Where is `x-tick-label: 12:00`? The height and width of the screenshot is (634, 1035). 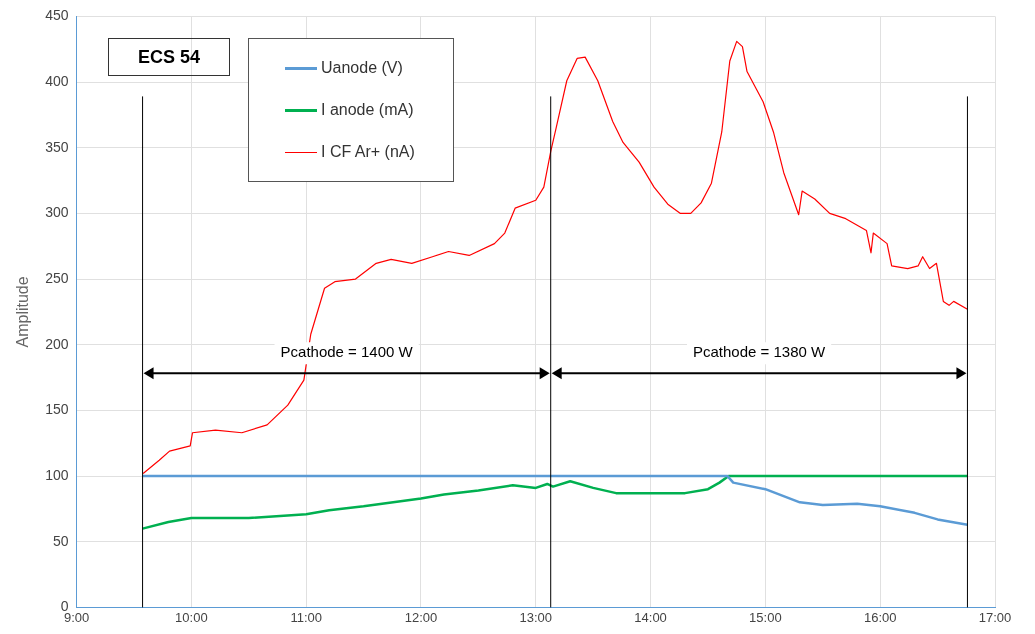
x-tick-label: 12:00 is located at coordinates (421, 617).